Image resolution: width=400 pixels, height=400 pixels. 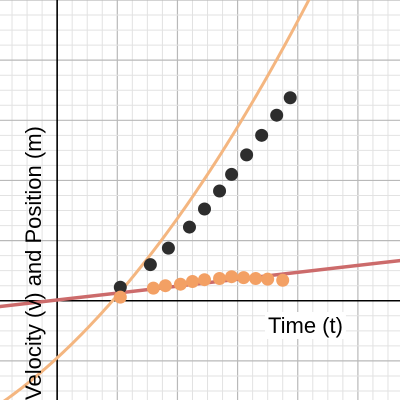 I want to click on x-axis-label-background, so click(x=305, y=325).